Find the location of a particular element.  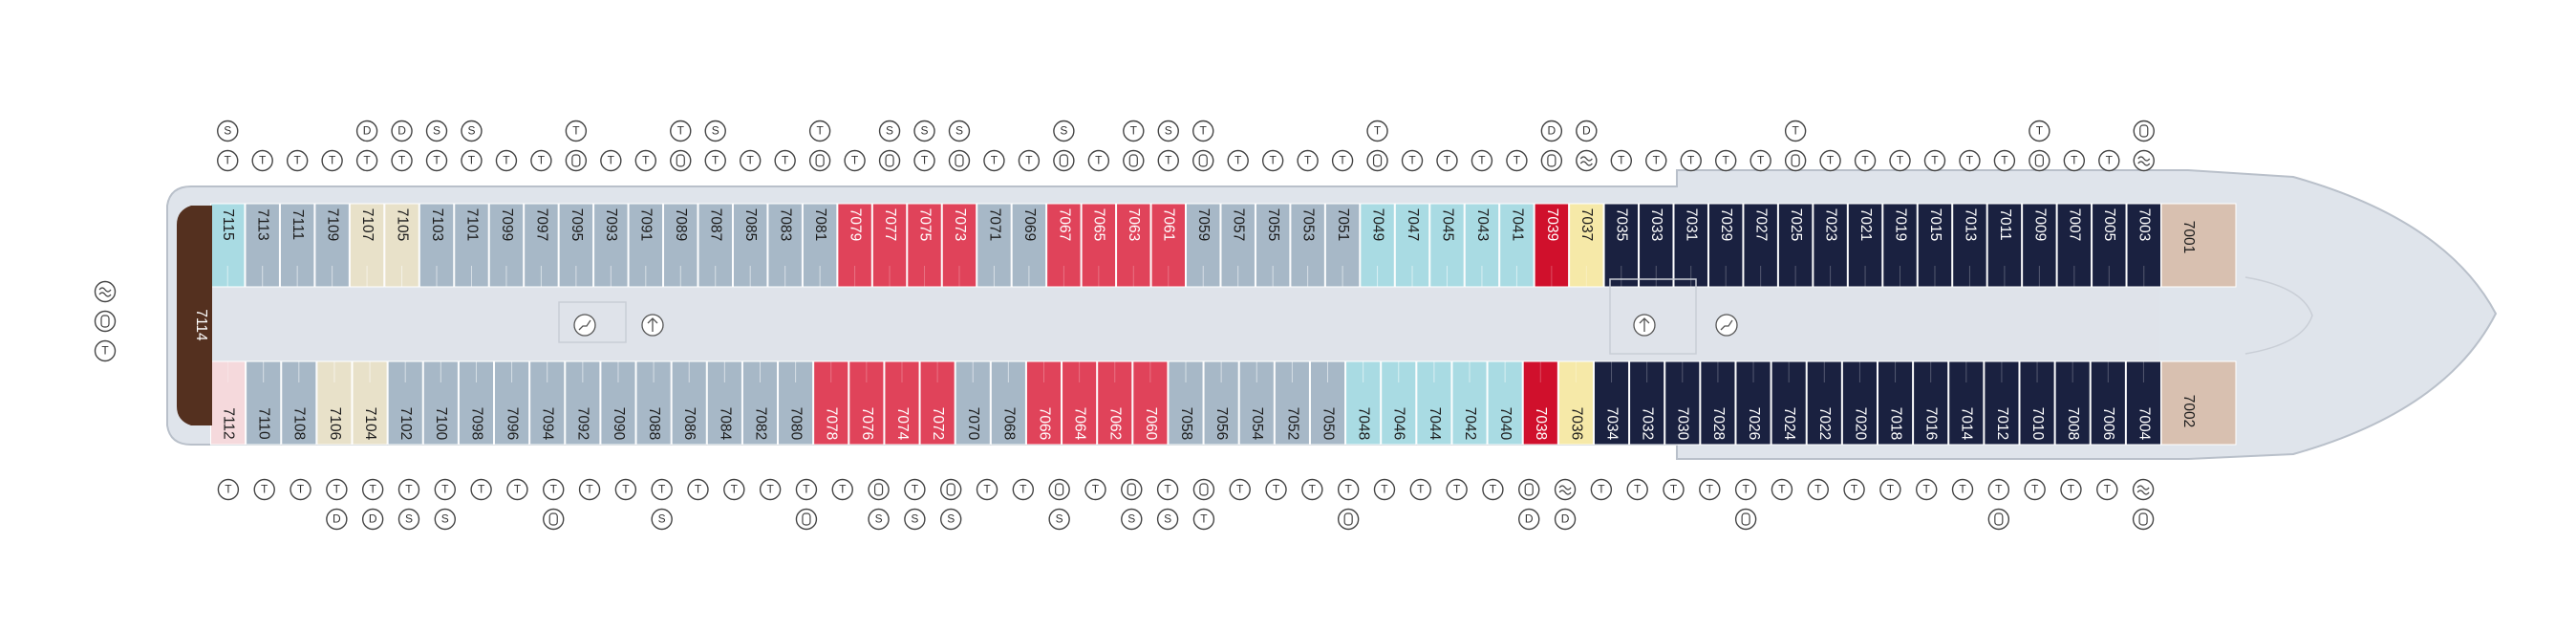

top-cabin-7097: 7097 is located at coordinates (541, 246).